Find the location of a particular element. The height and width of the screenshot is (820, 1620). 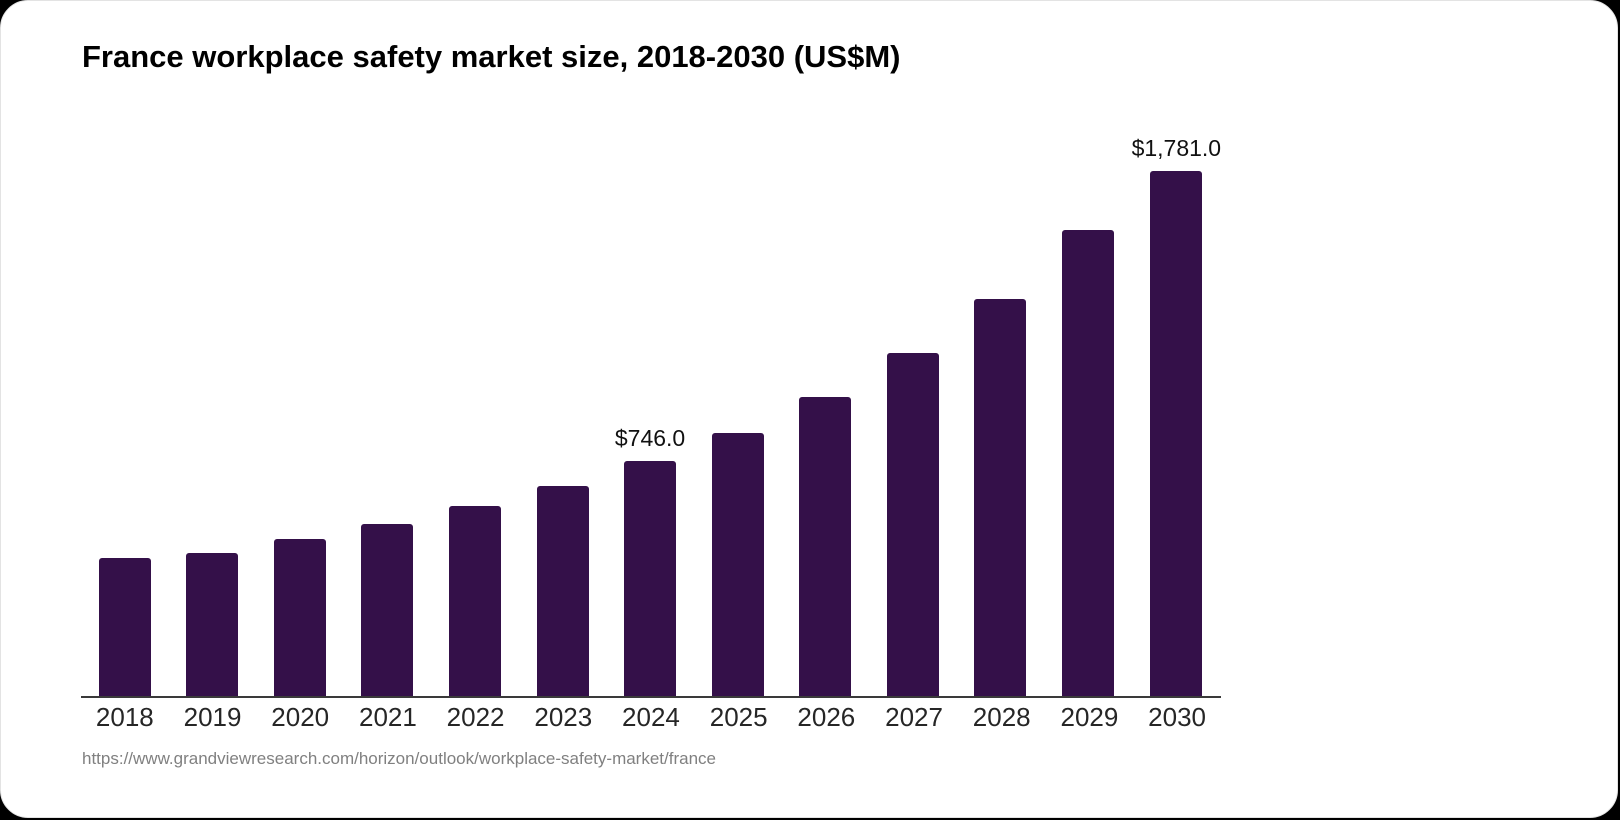

bar-column-2023 is located at coordinates (563, 415).